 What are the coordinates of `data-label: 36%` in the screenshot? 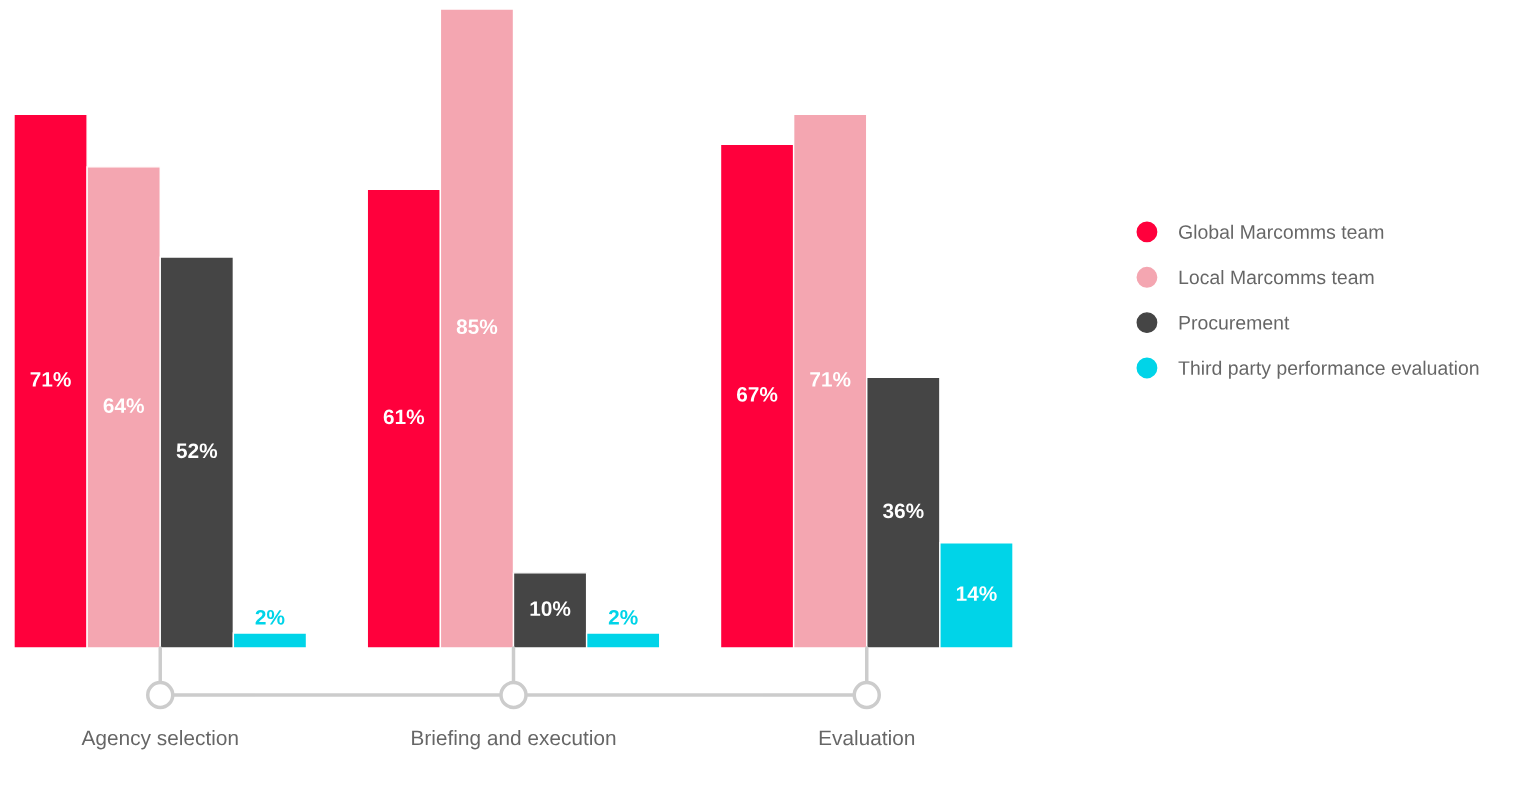 It's located at (903, 511).